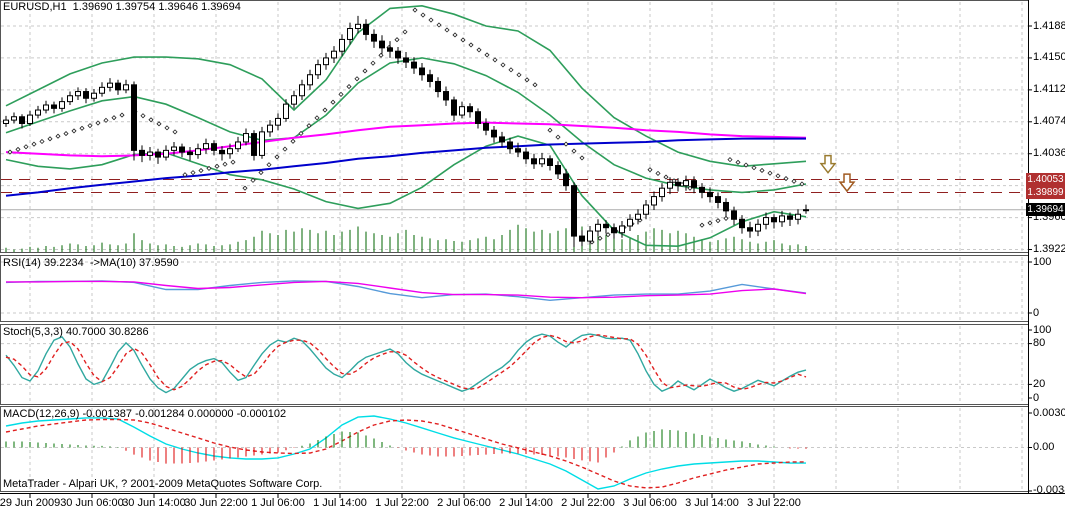 This screenshot has height=514, width=1065. I want to click on rsi-axis-label: 100, so click(1042, 261).